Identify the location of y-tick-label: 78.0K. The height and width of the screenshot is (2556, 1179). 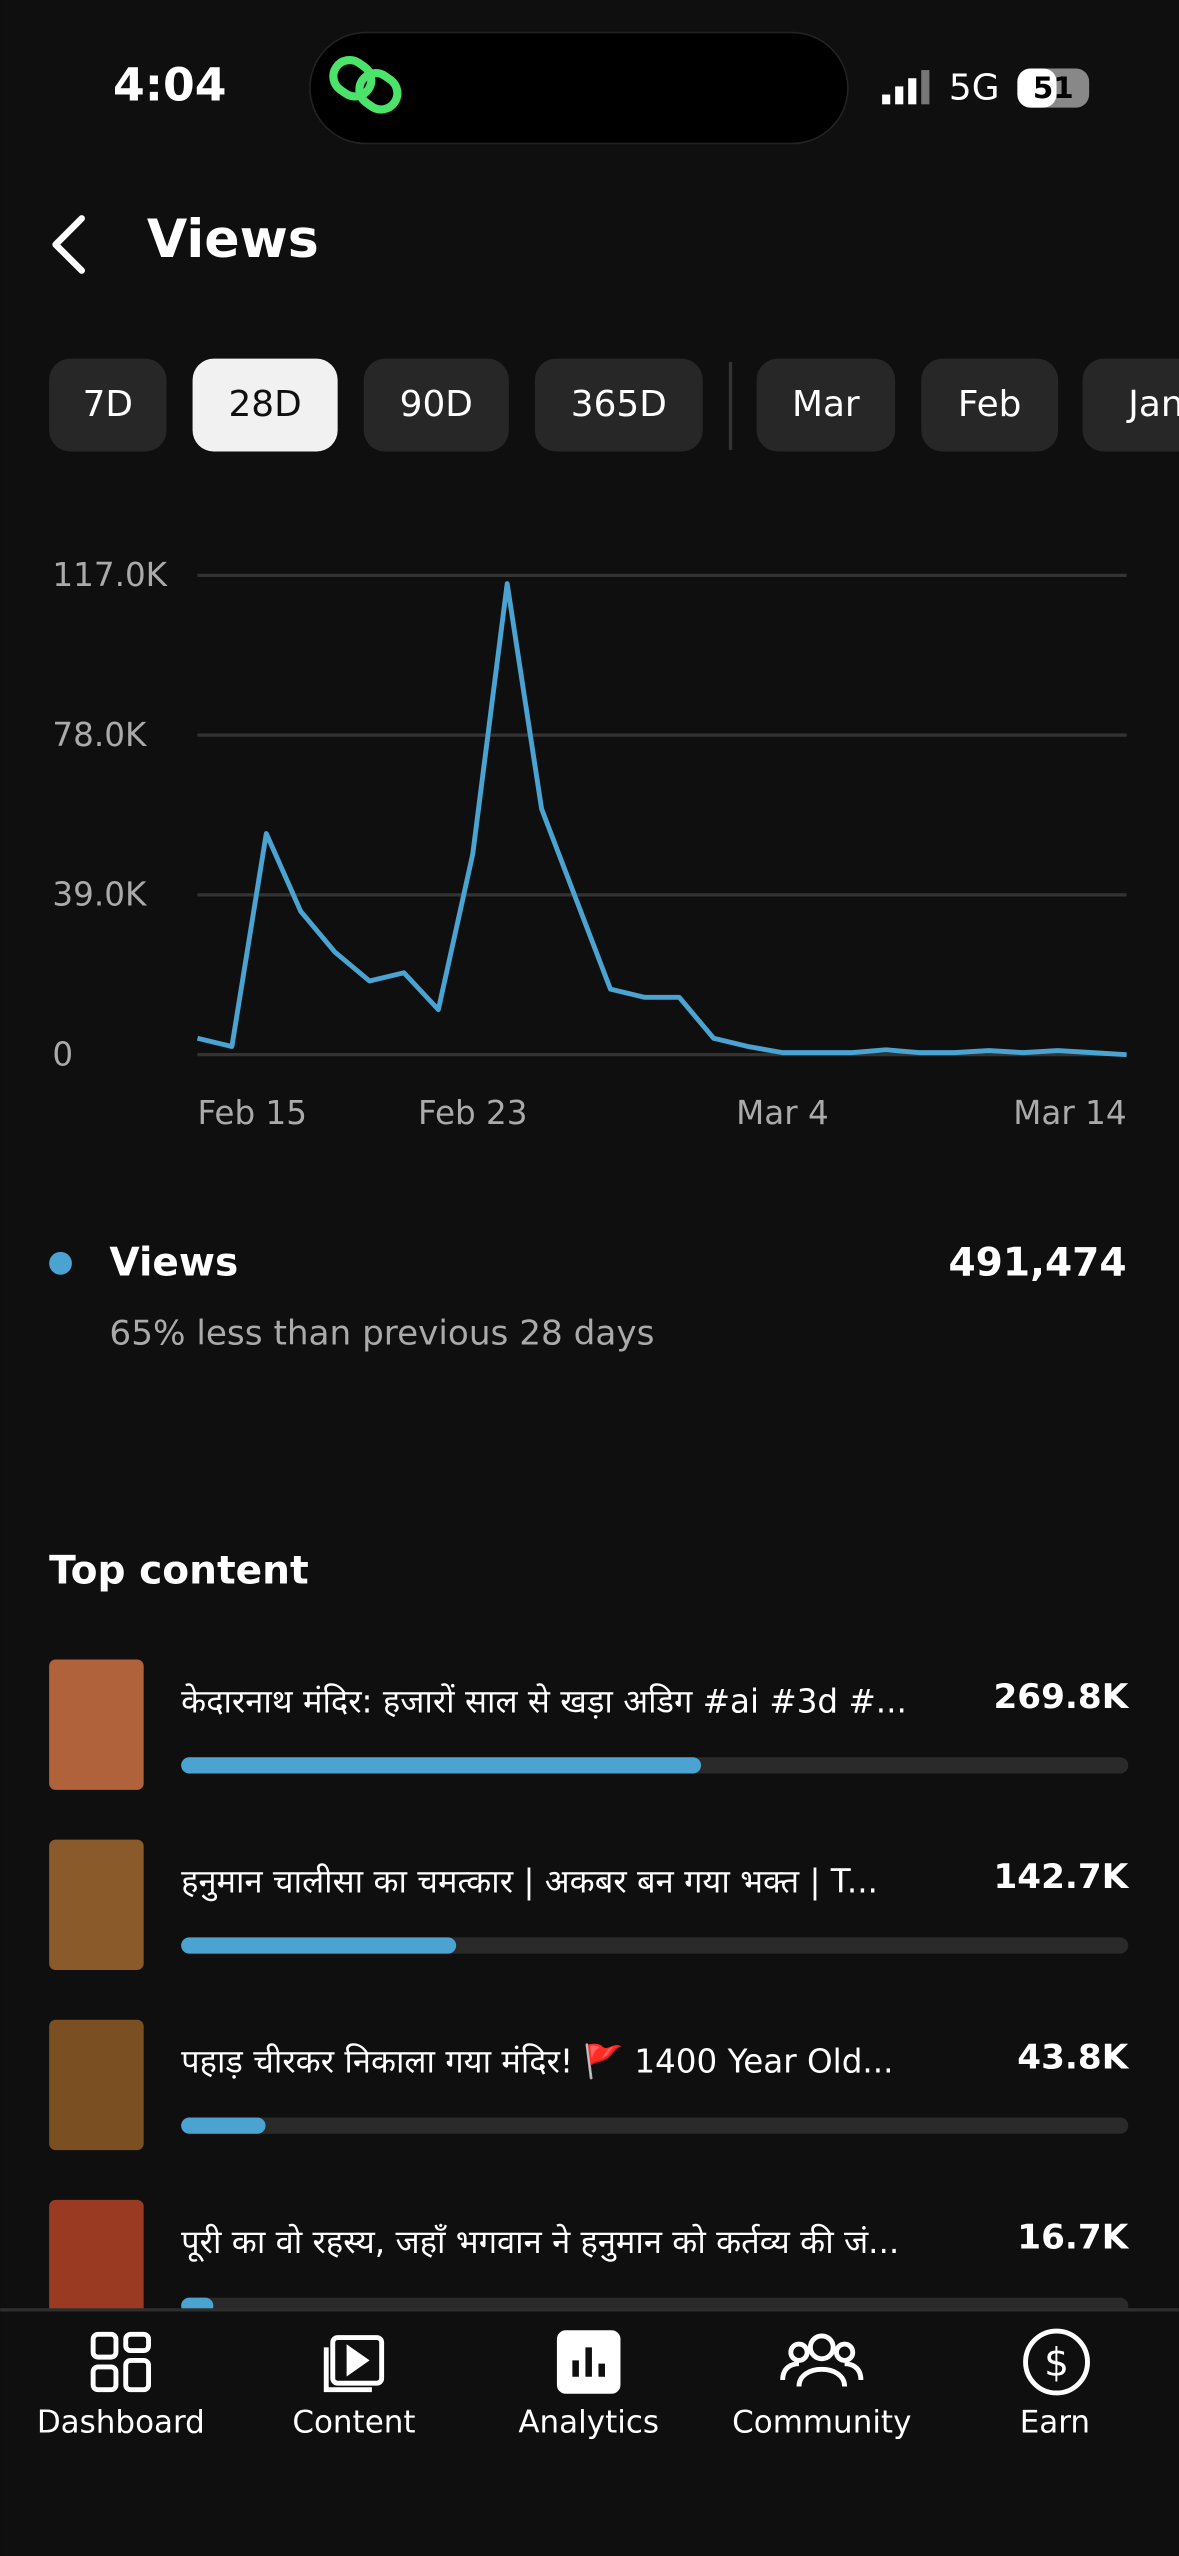
(100, 735).